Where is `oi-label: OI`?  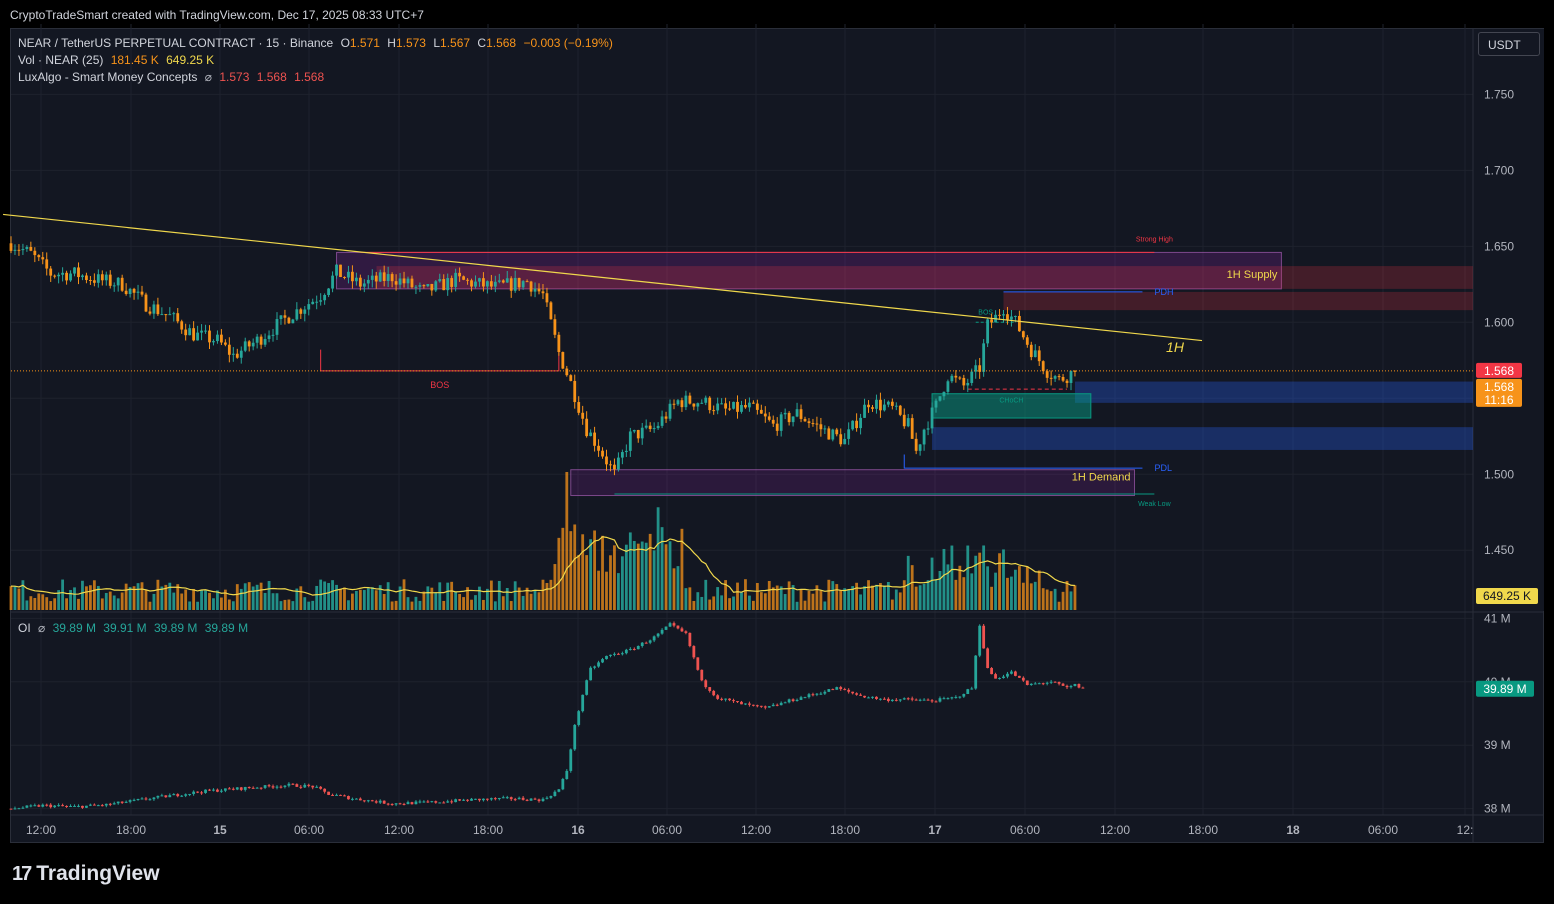
oi-label: OI is located at coordinates (24, 628).